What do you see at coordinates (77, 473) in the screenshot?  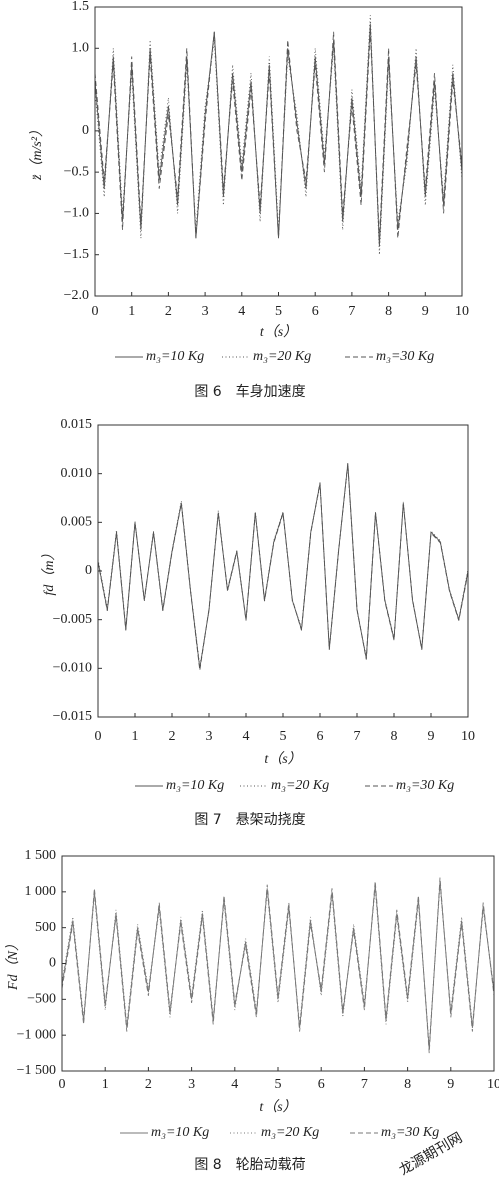 I see `y-tick-label: 0.010` at bounding box center [77, 473].